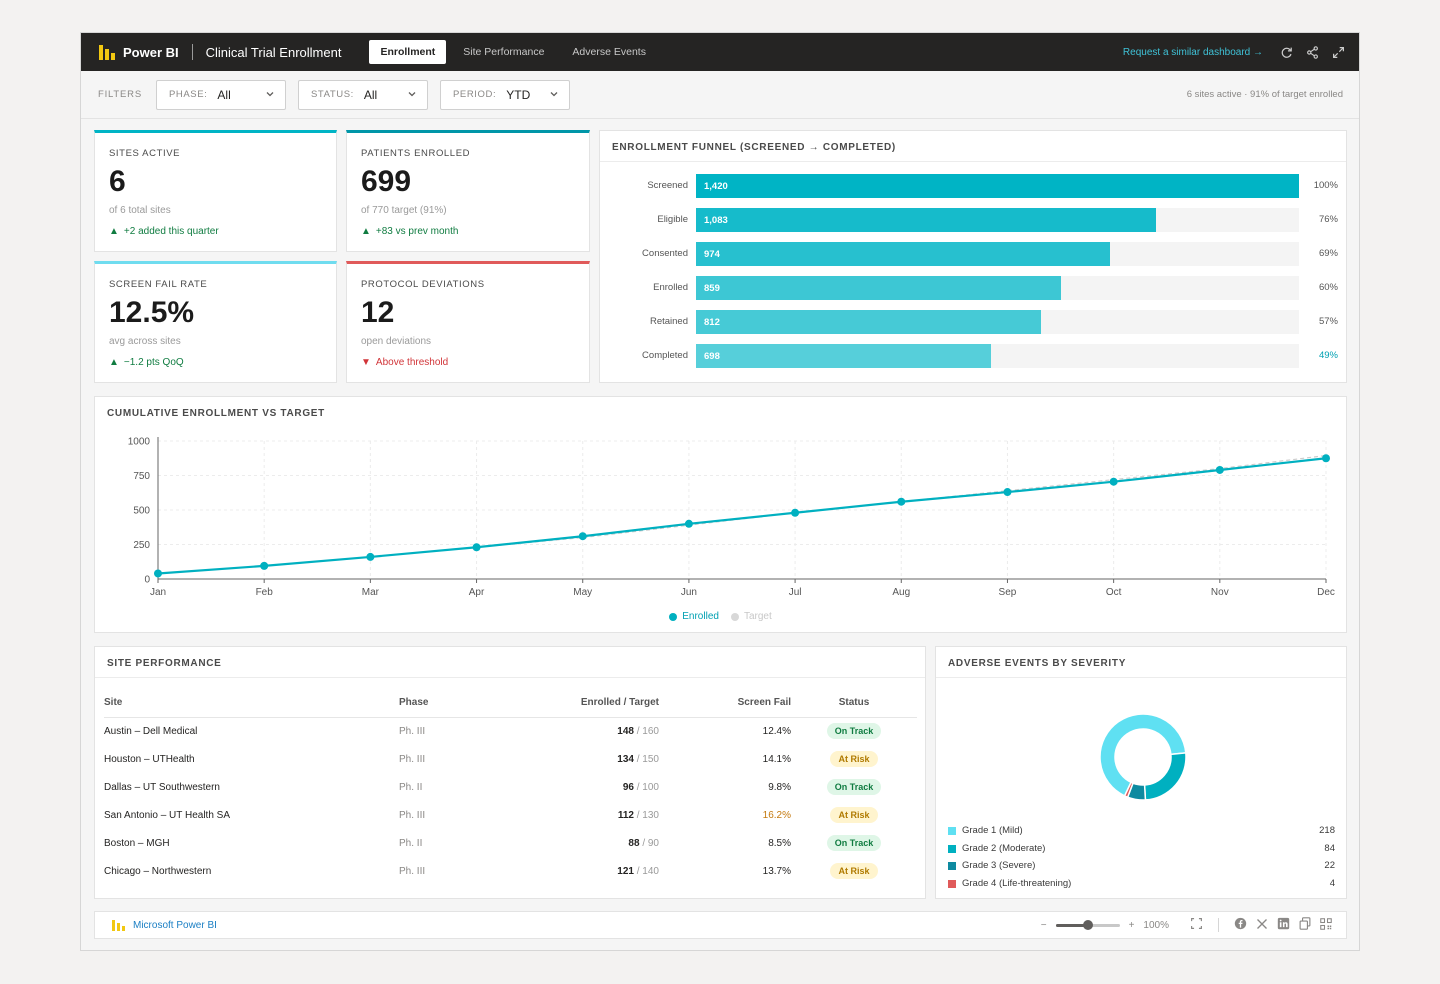  What do you see at coordinates (251, 703) in the screenshot?
I see `column-header-site: Site` at bounding box center [251, 703].